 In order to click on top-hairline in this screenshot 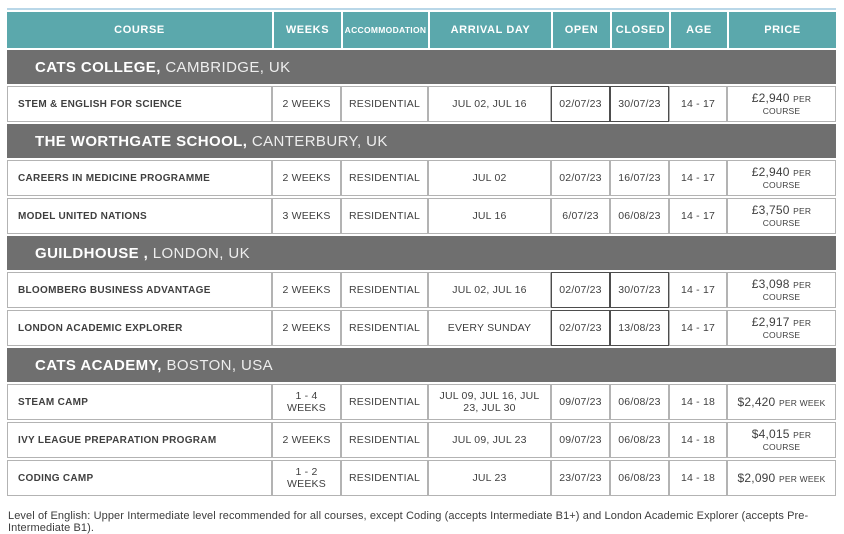, I will do `click(421, 9)`.